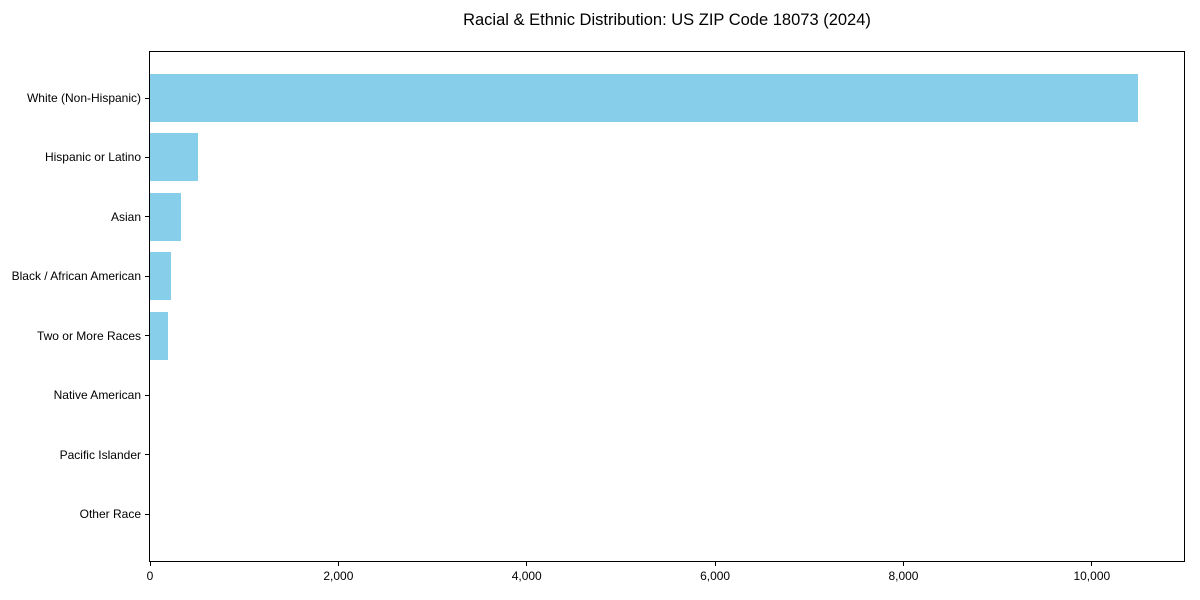 This screenshot has height=600, width=1200. I want to click on y-axis-label: Native American, so click(97, 395).